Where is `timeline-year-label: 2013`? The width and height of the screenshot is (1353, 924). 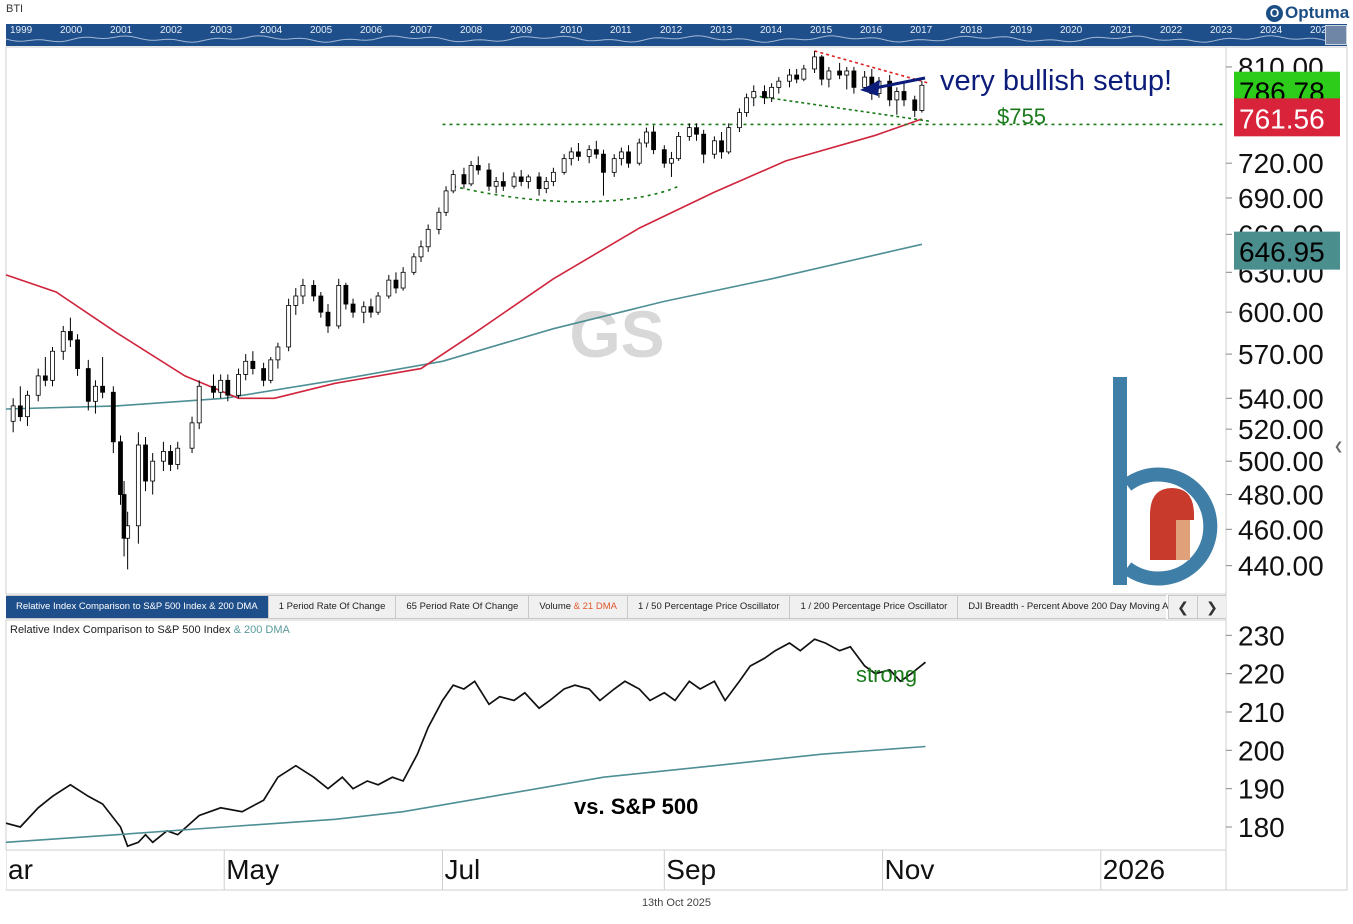
timeline-year-label: 2013 is located at coordinates (721, 30).